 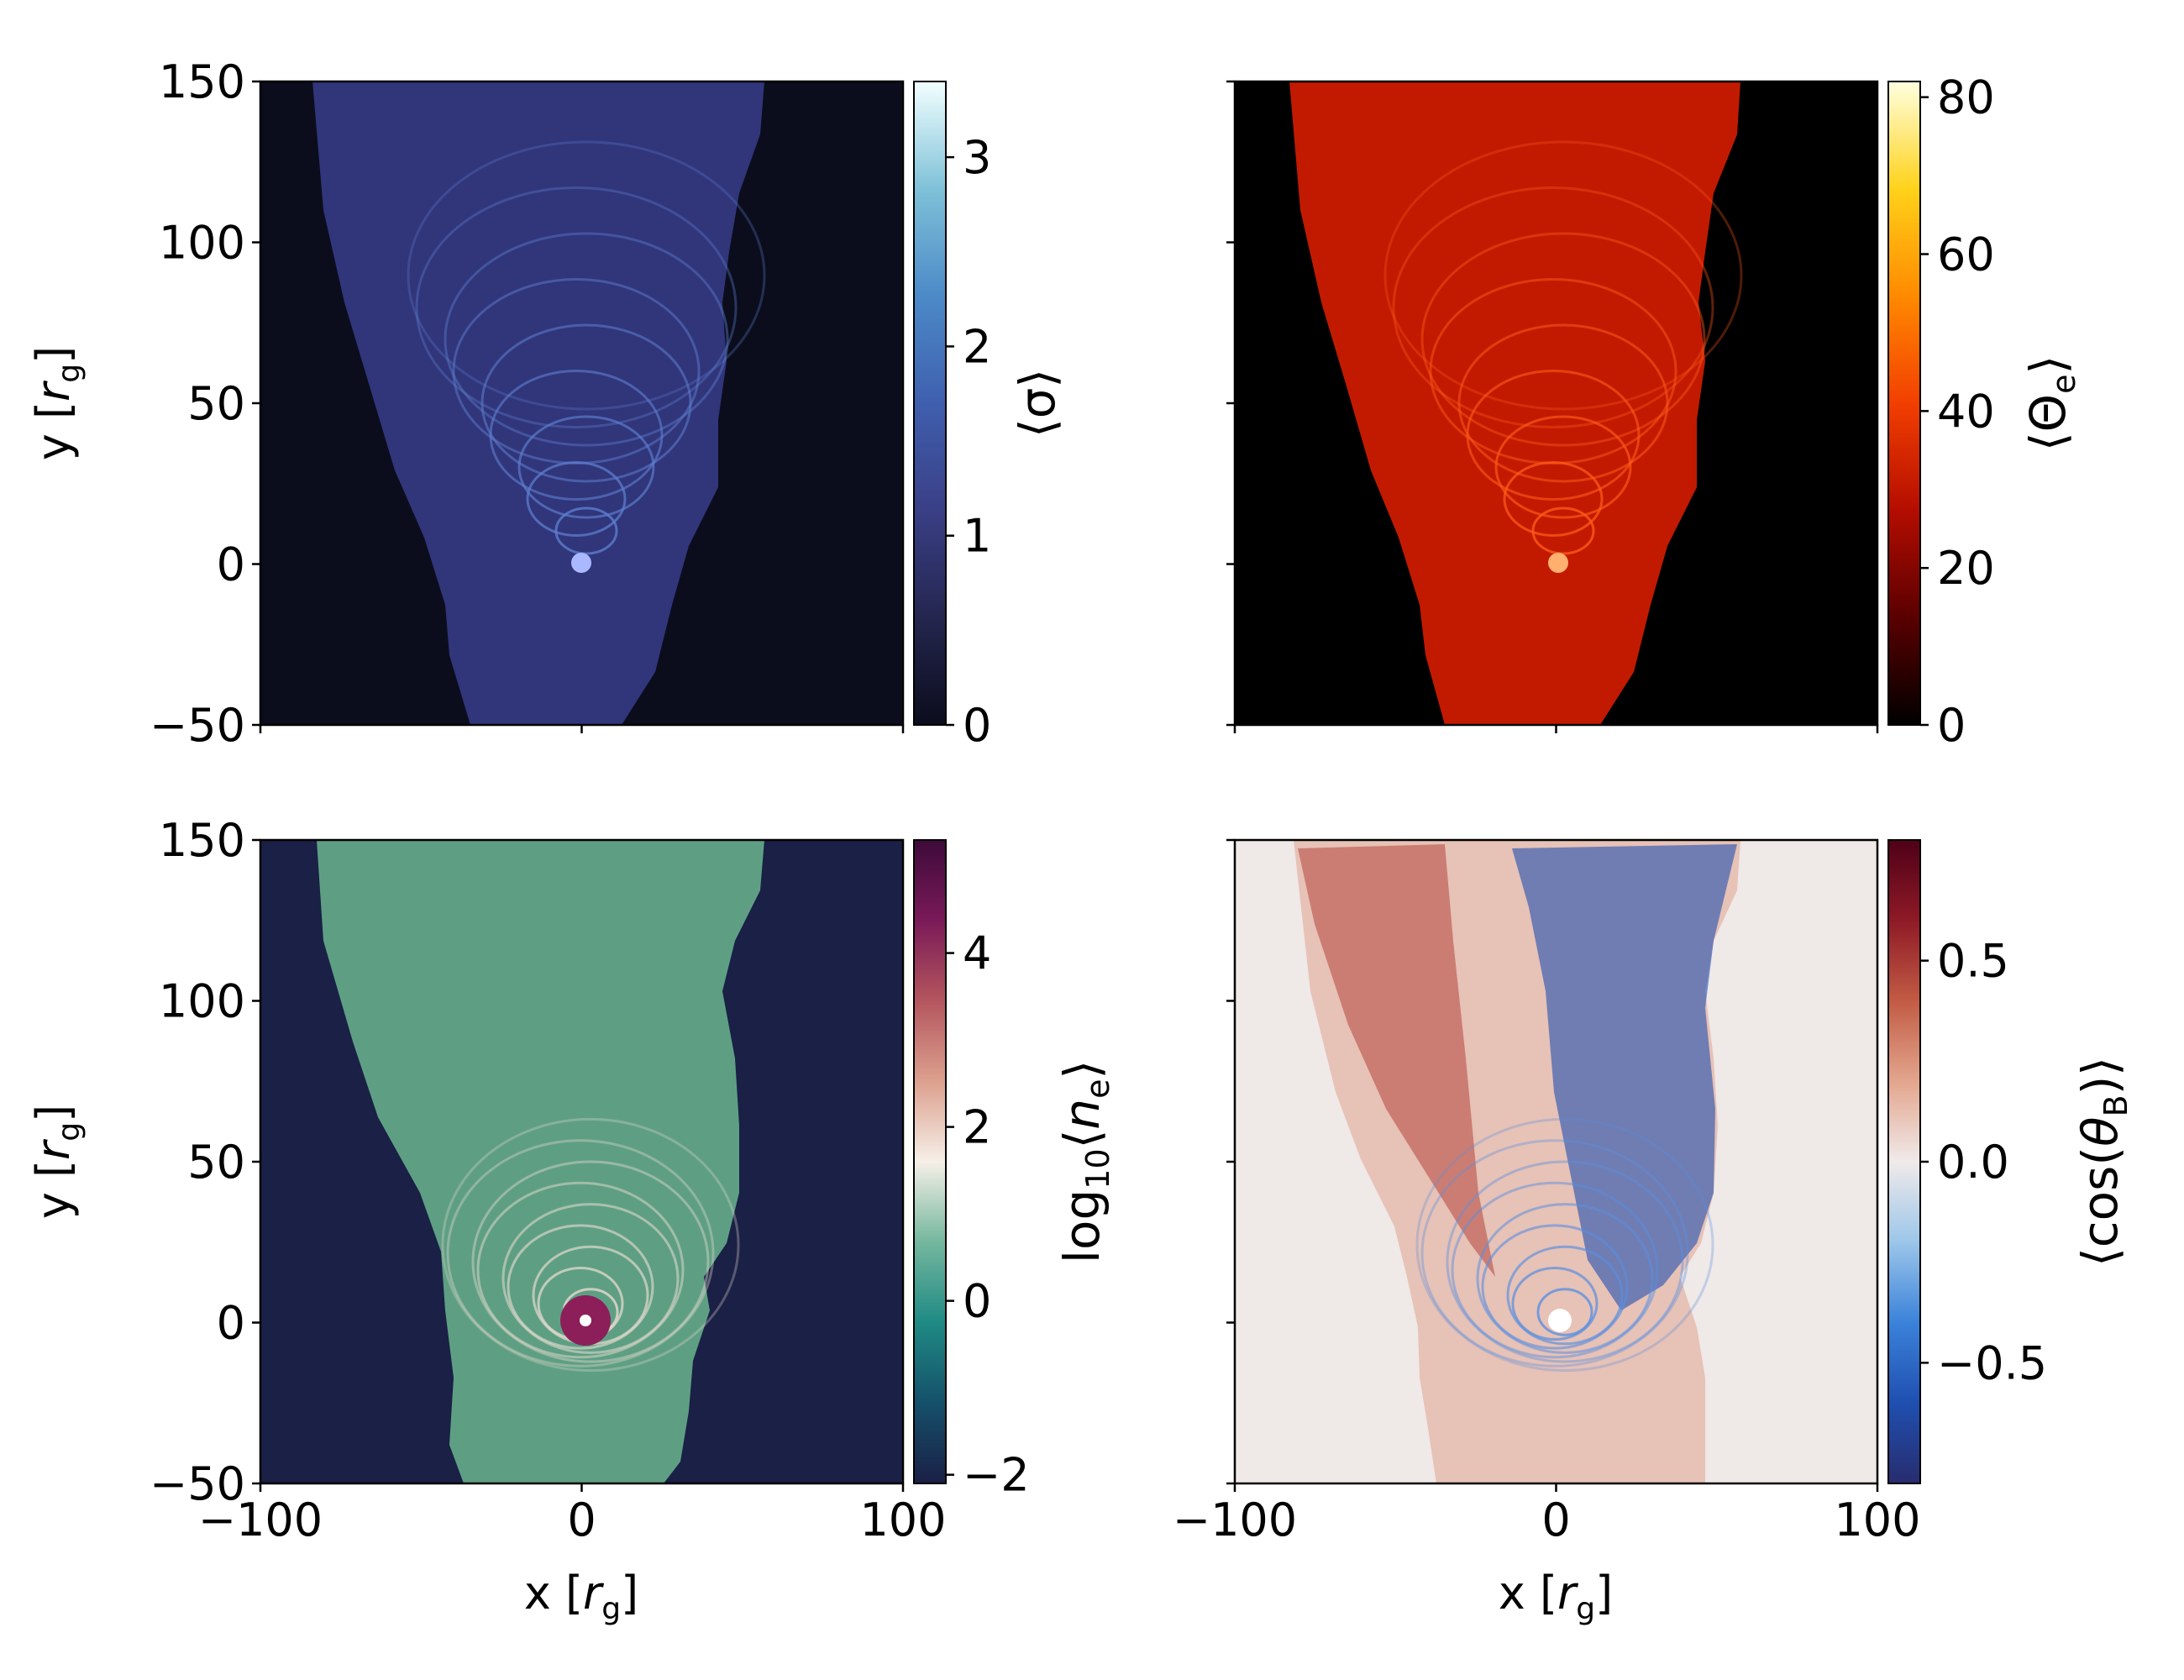 I want to click on sigma-x-ticks, so click(x=582, y=729).